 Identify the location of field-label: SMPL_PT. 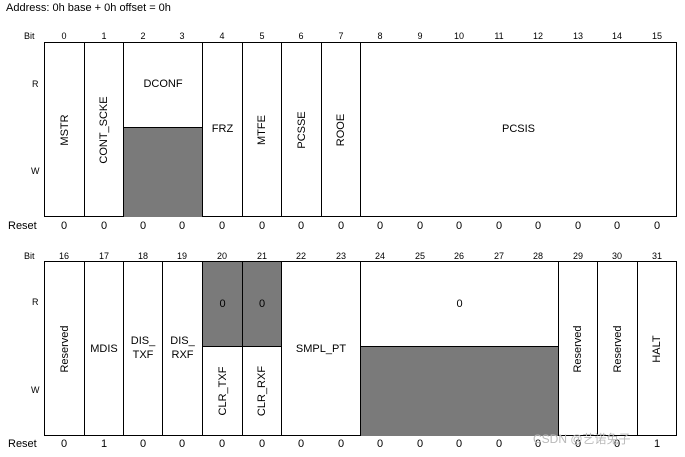
(321, 349).